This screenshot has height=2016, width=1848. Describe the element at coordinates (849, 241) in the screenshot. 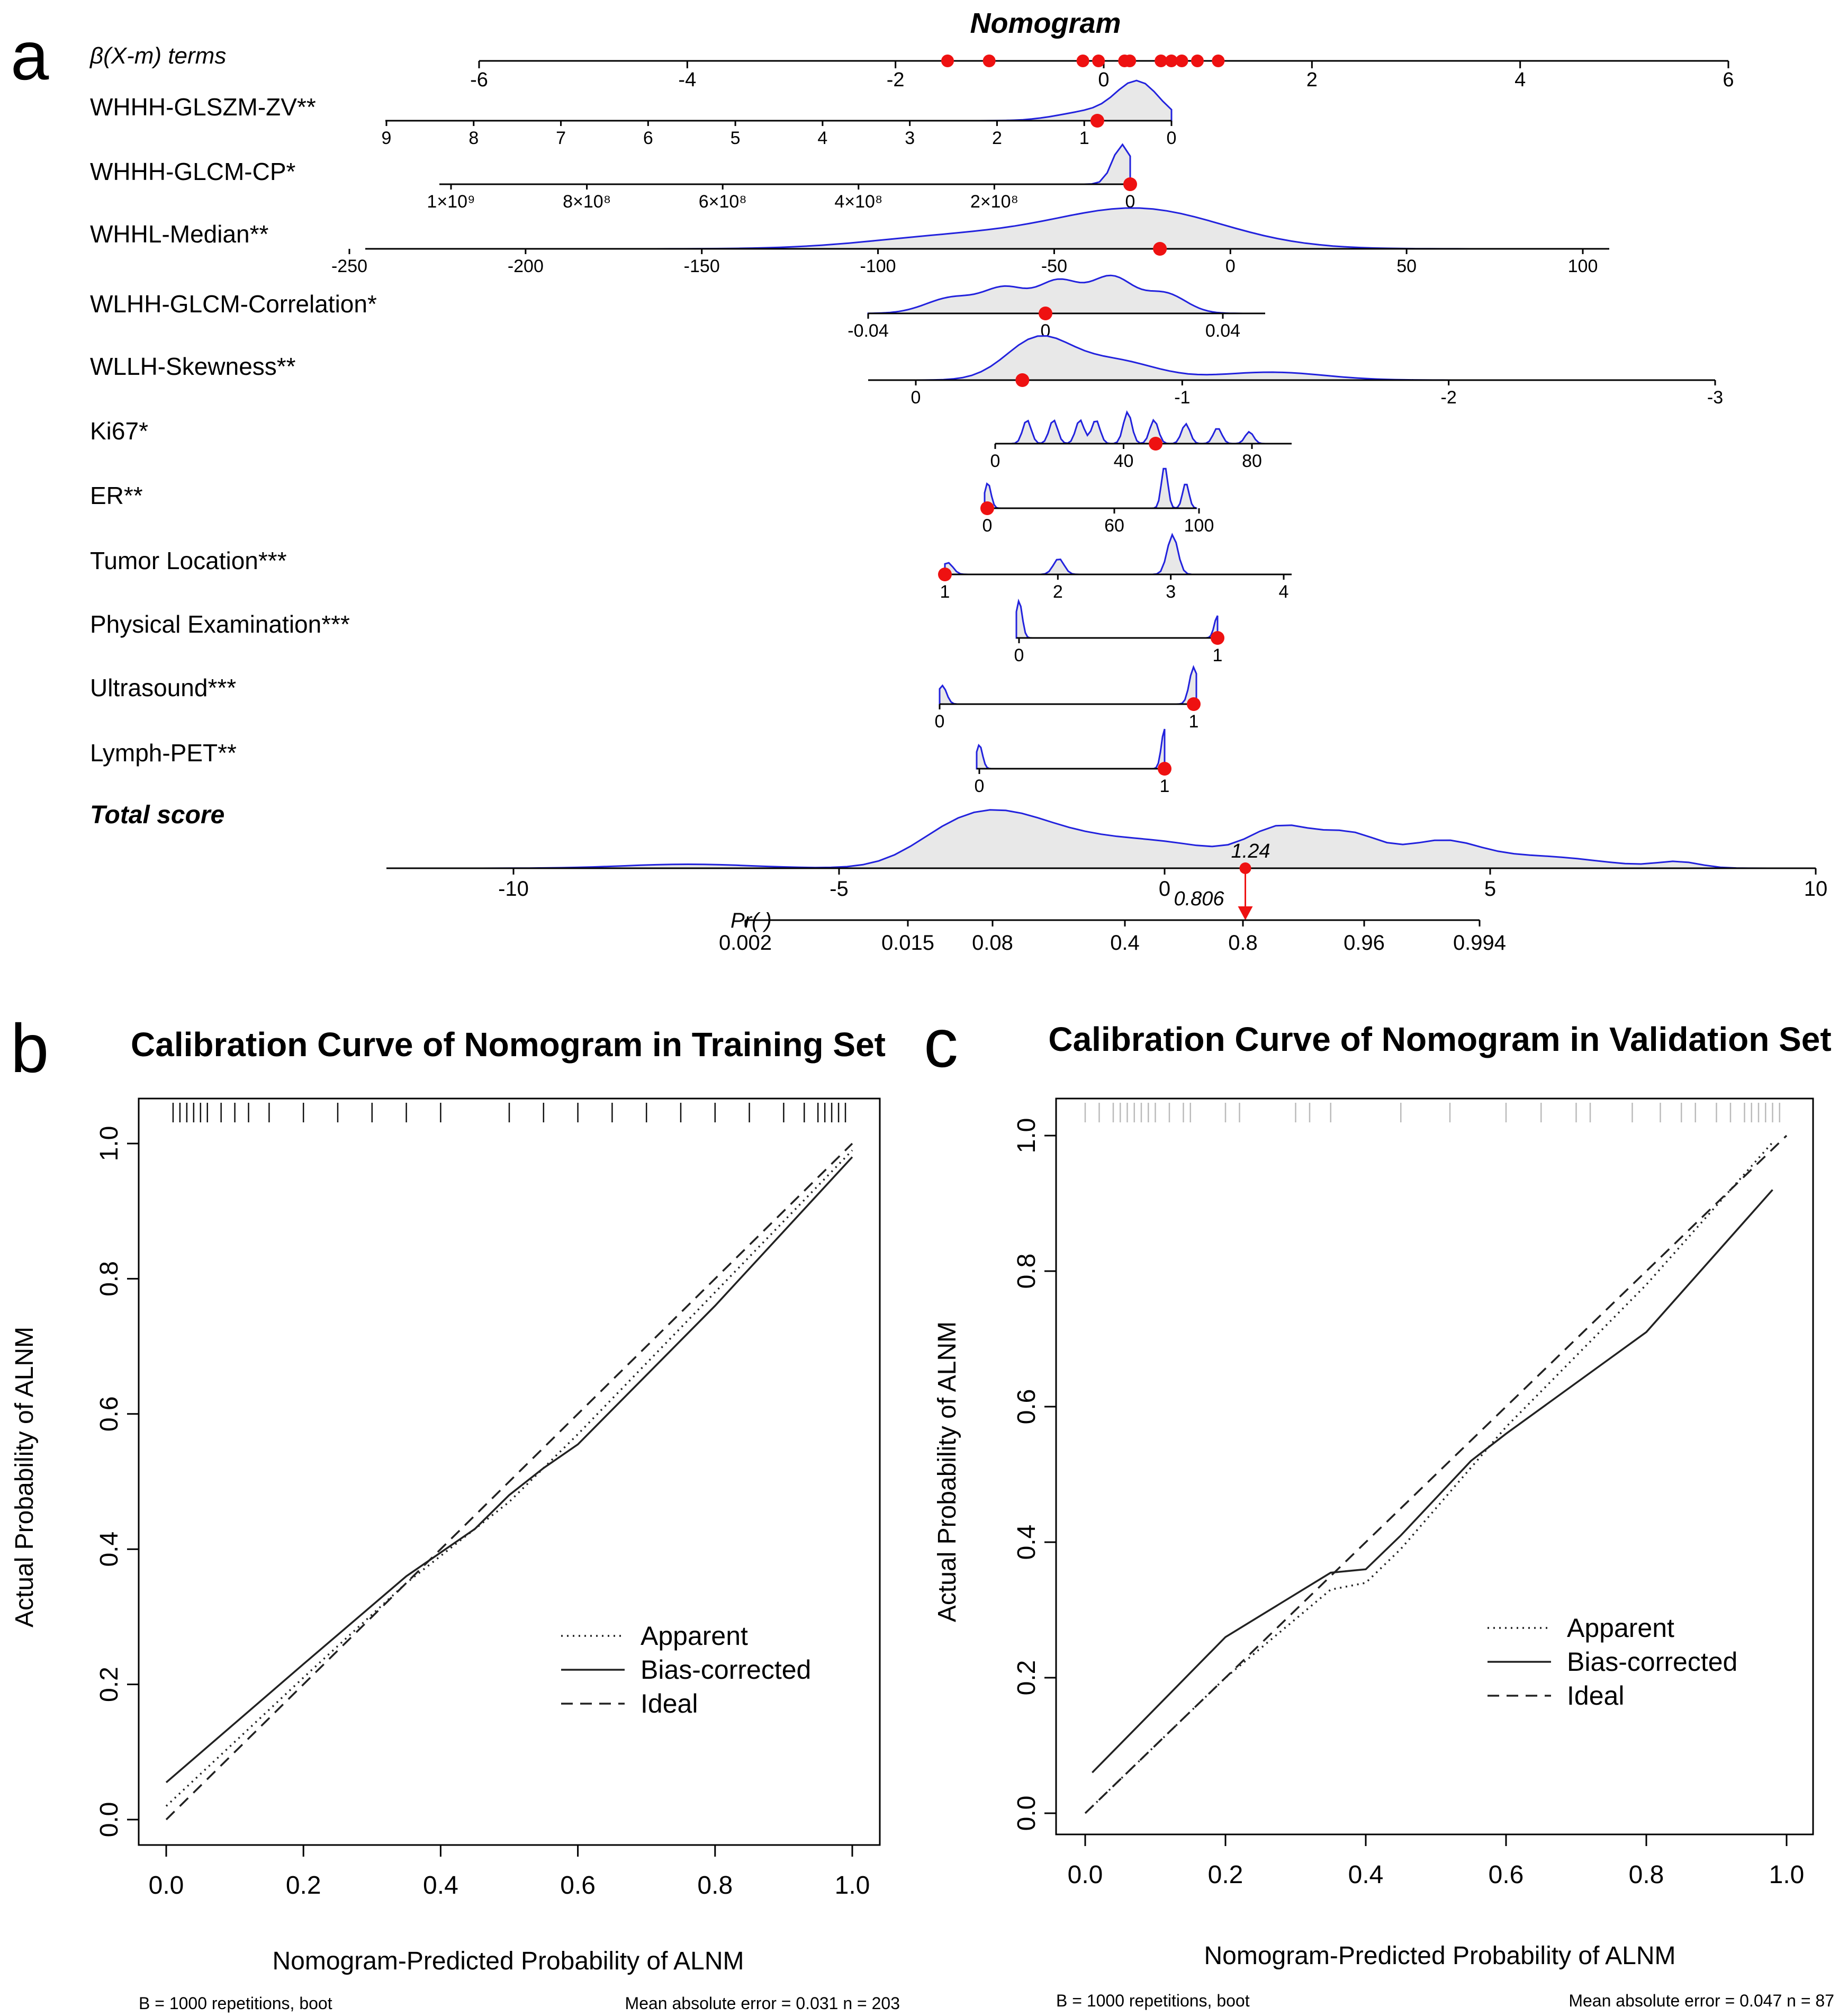

I see `nomogram-row: WHHL-Median** -250 -200 -150 -100 -50 0 50 100` at that location.